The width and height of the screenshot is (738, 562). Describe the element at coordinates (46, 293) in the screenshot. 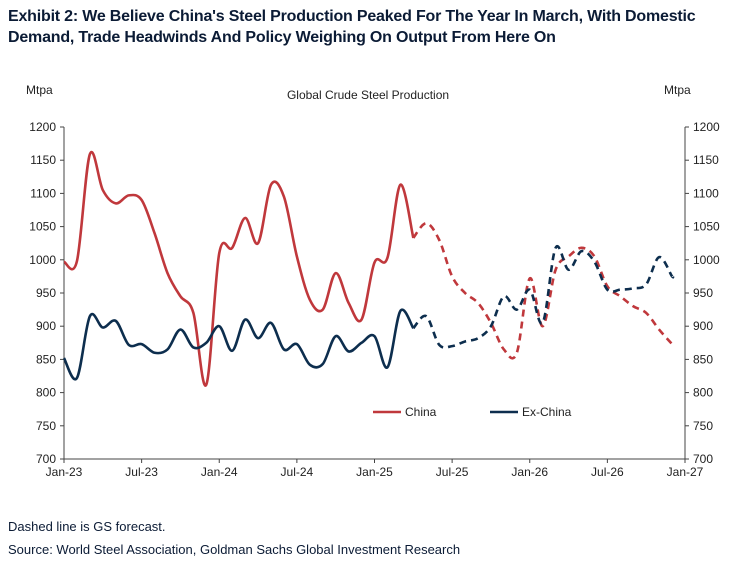

I see `y-tick-label-left: 950` at that location.